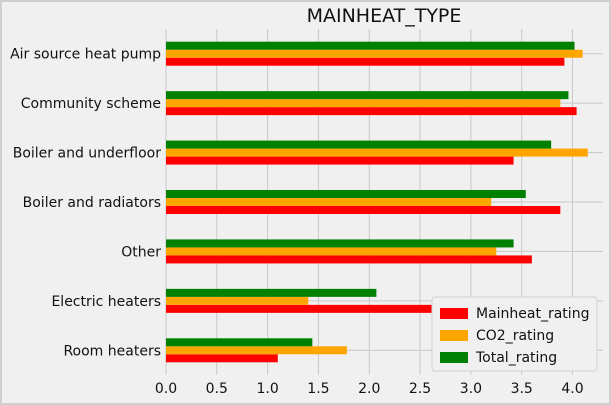 The image size is (611, 405). Describe the element at coordinates (92, 203) in the screenshot. I see `category-label: Boiler and radiators` at that location.